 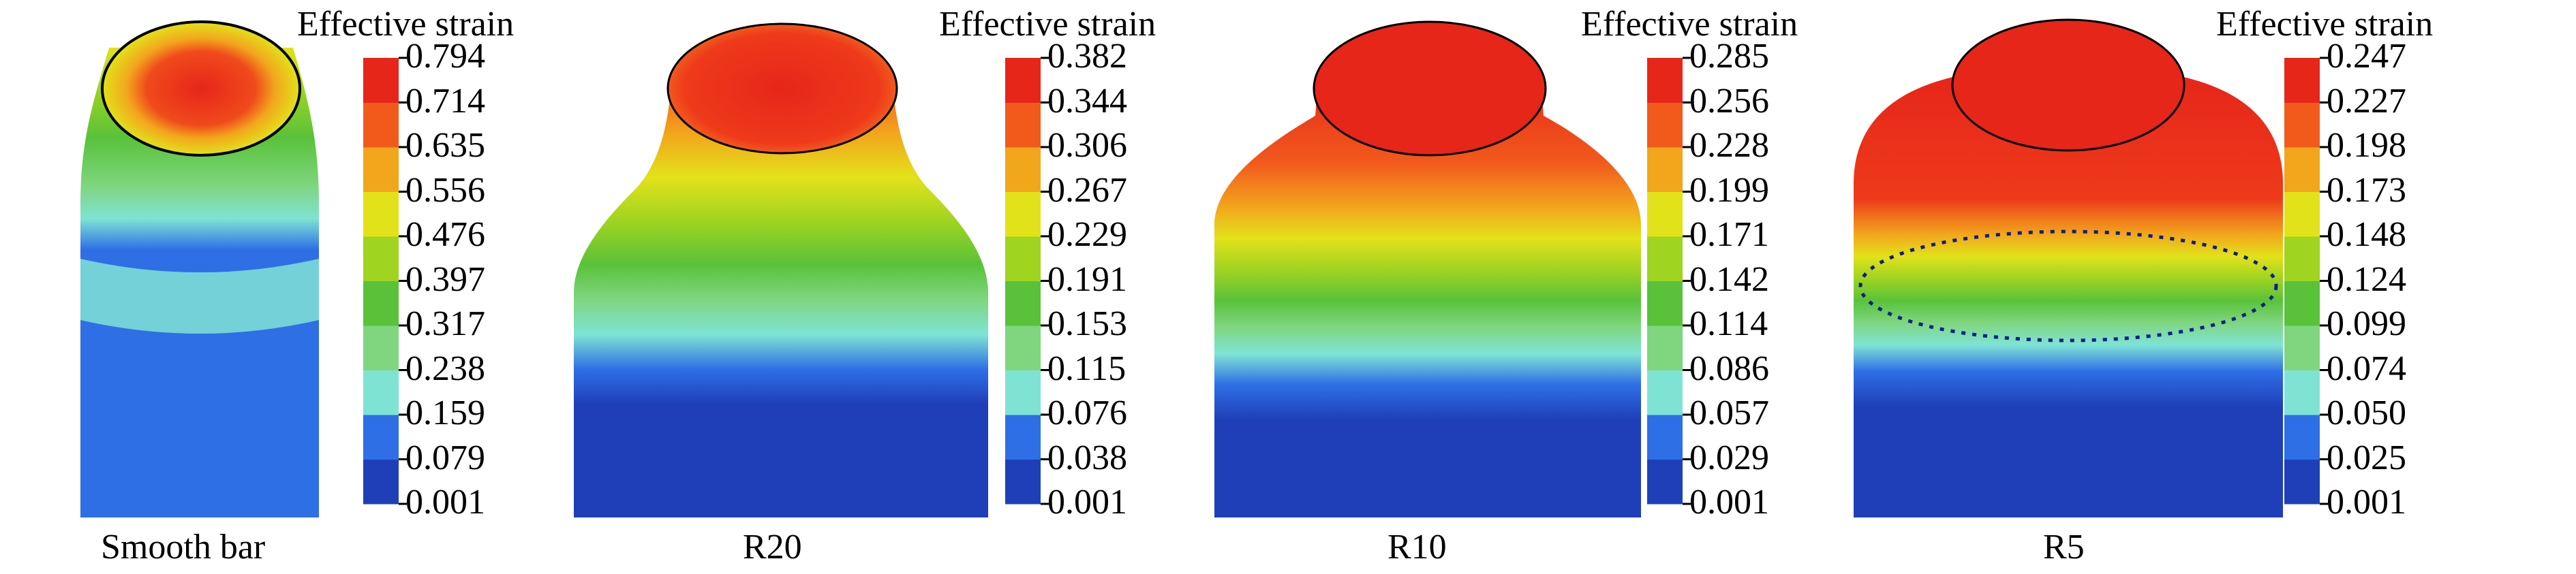 I want to click on legend-tick-r10-6: 0.114, so click(x=1728, y=324).